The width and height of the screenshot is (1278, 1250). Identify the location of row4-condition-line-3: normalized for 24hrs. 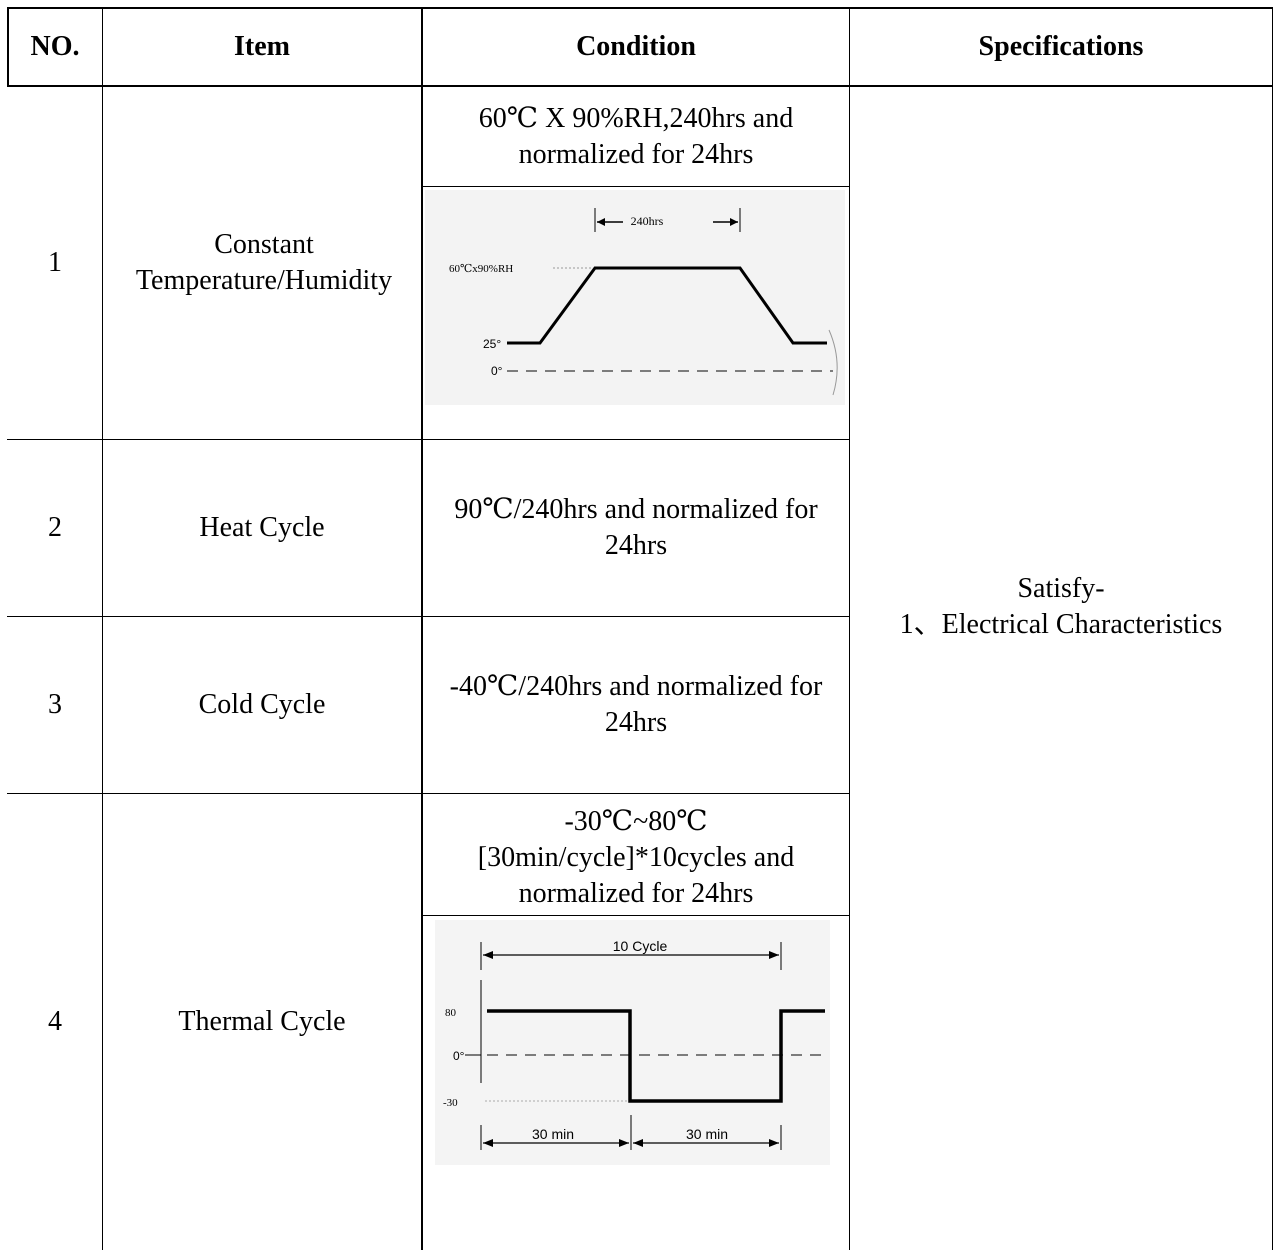
(636, 893).